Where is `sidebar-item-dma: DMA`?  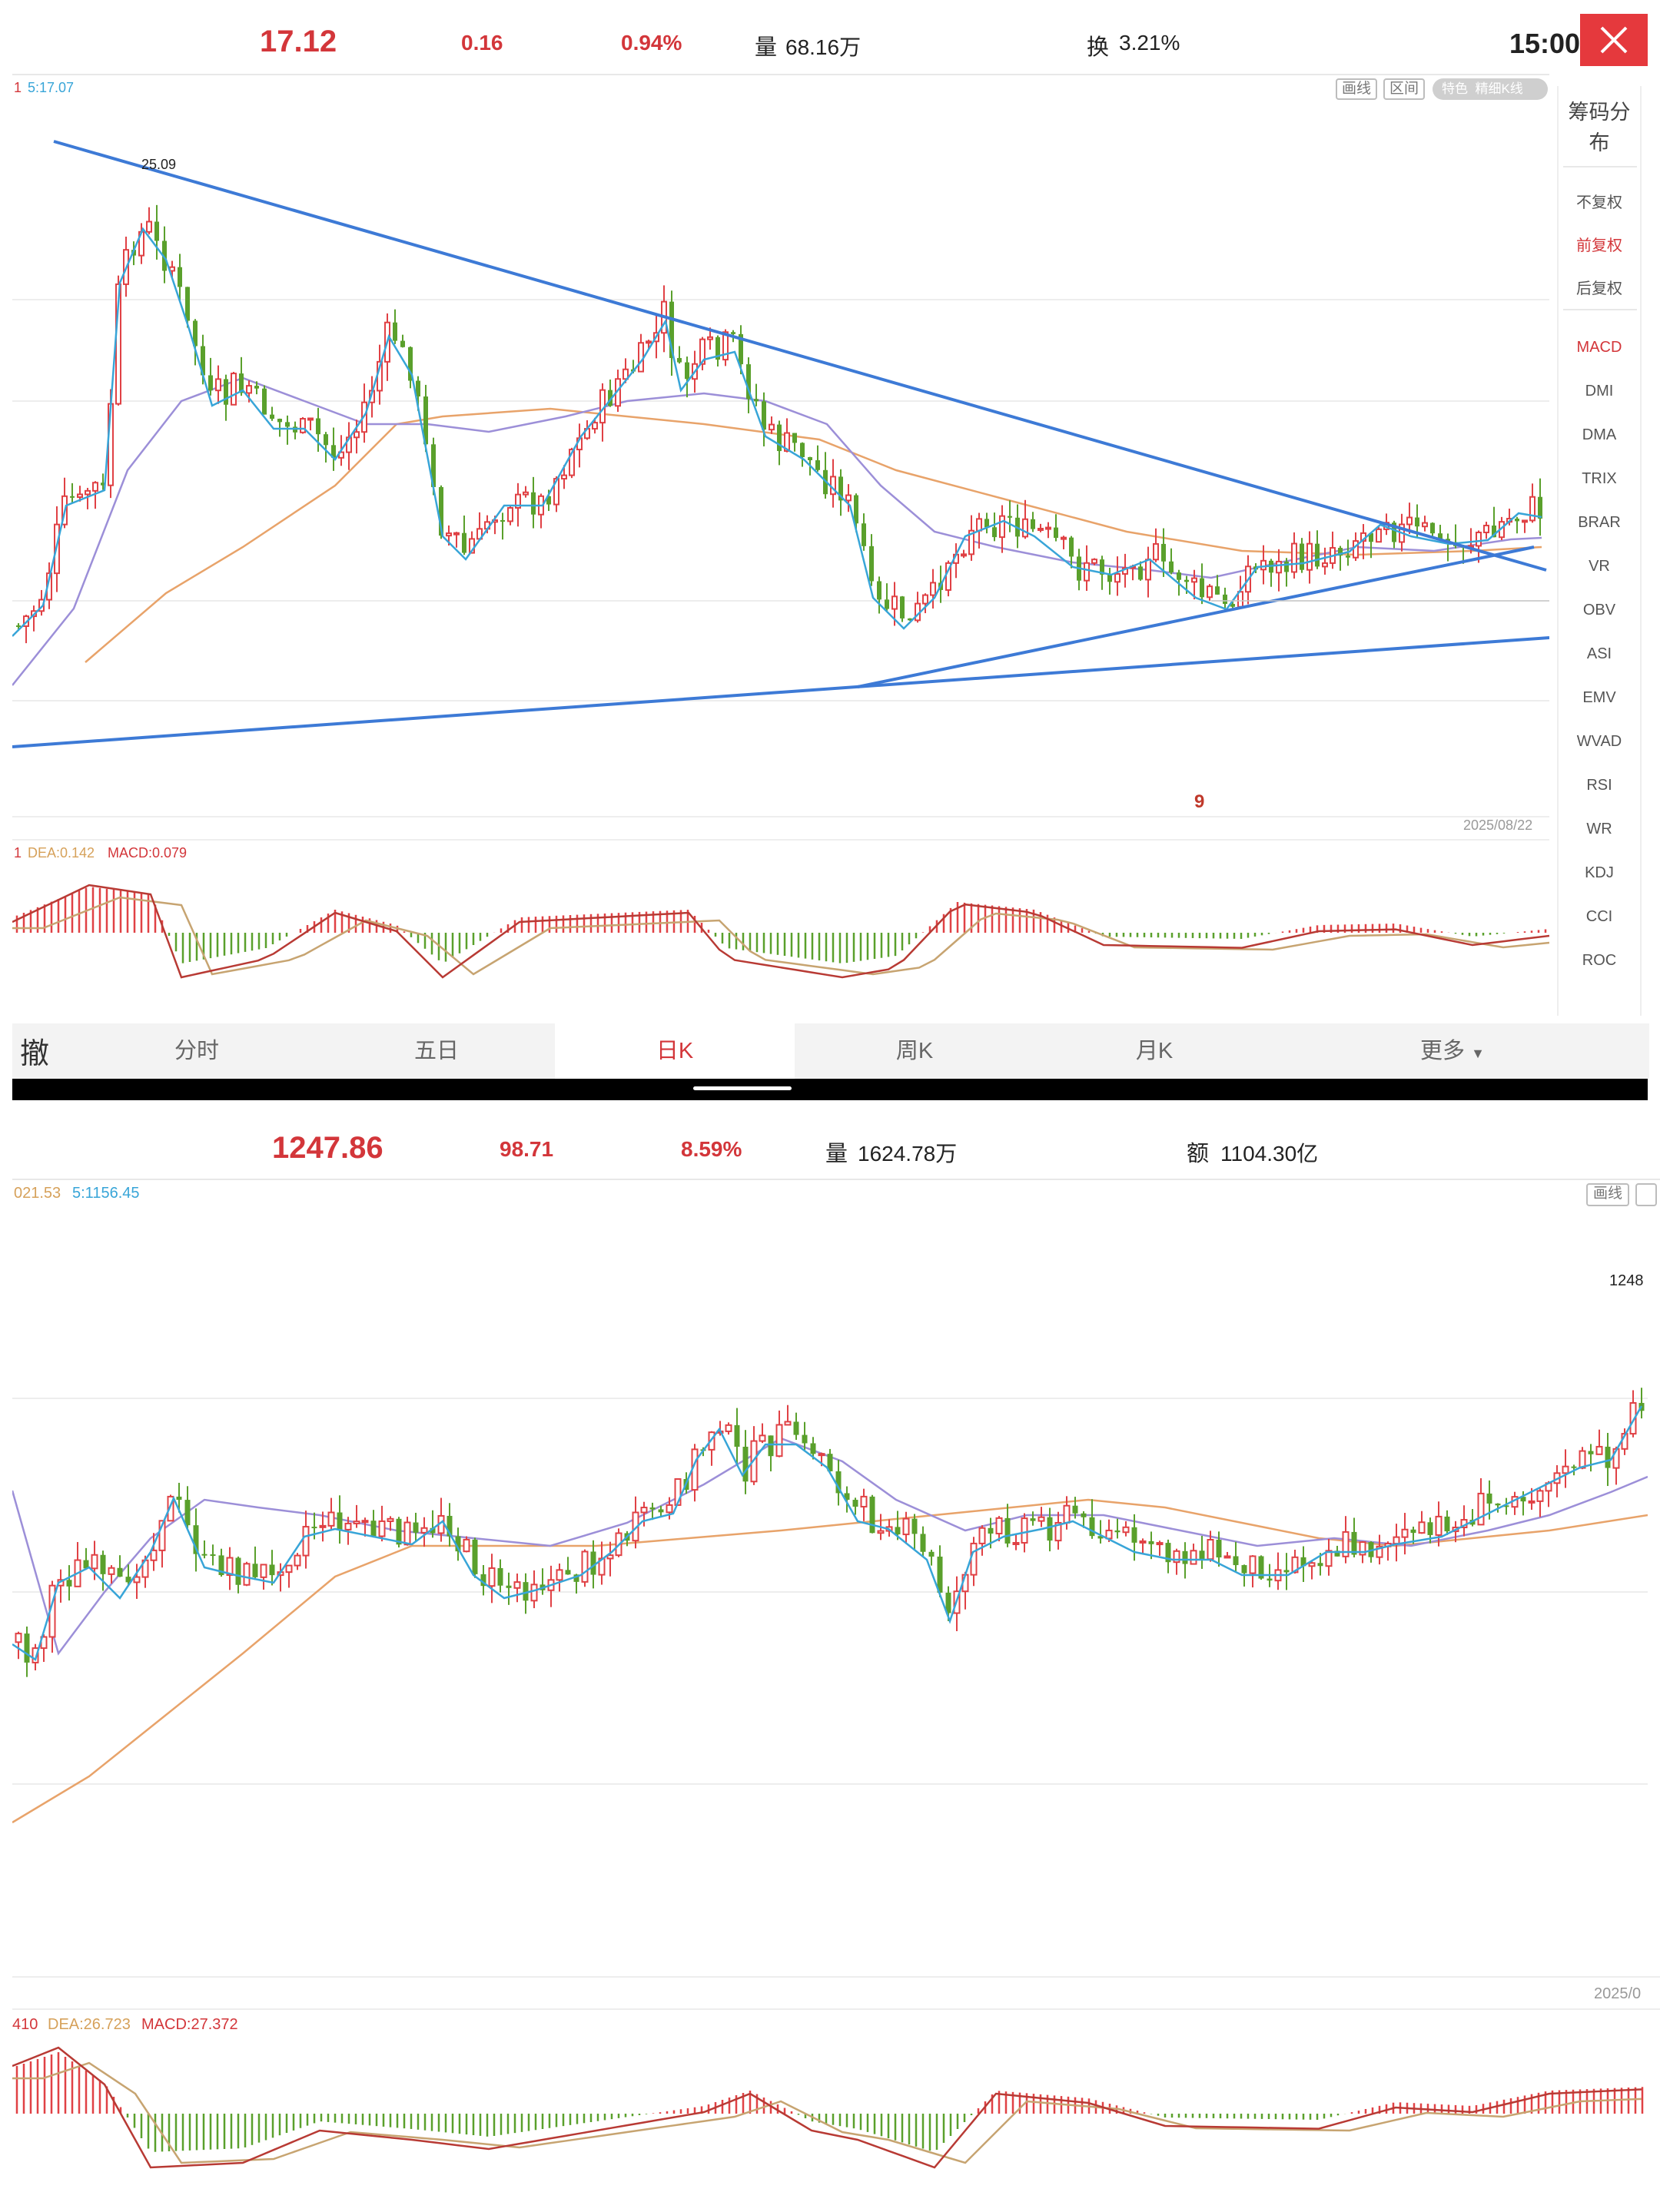 sidebar-item-dma: DMA is located at coordinates (1599, 434).